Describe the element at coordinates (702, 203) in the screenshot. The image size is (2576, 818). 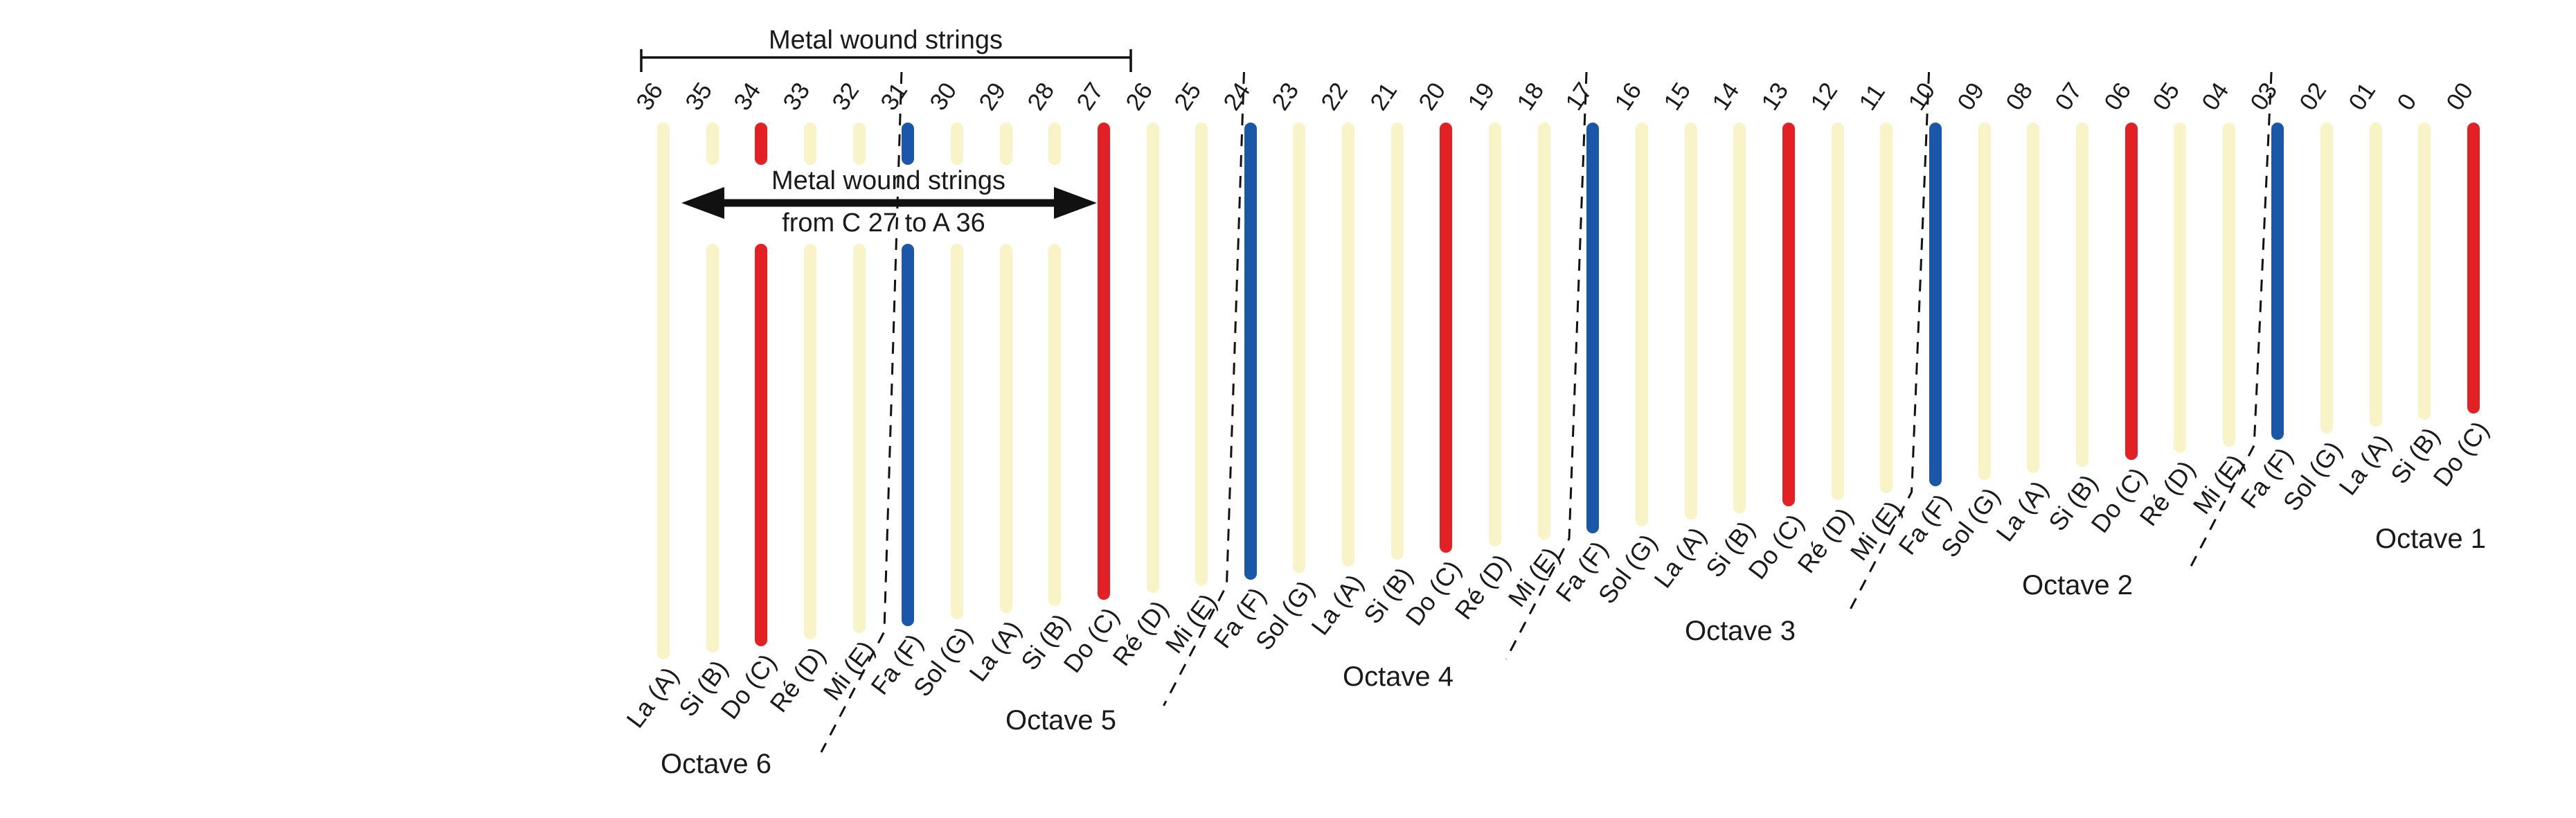
I see `range-arrow-head-left` at that location.